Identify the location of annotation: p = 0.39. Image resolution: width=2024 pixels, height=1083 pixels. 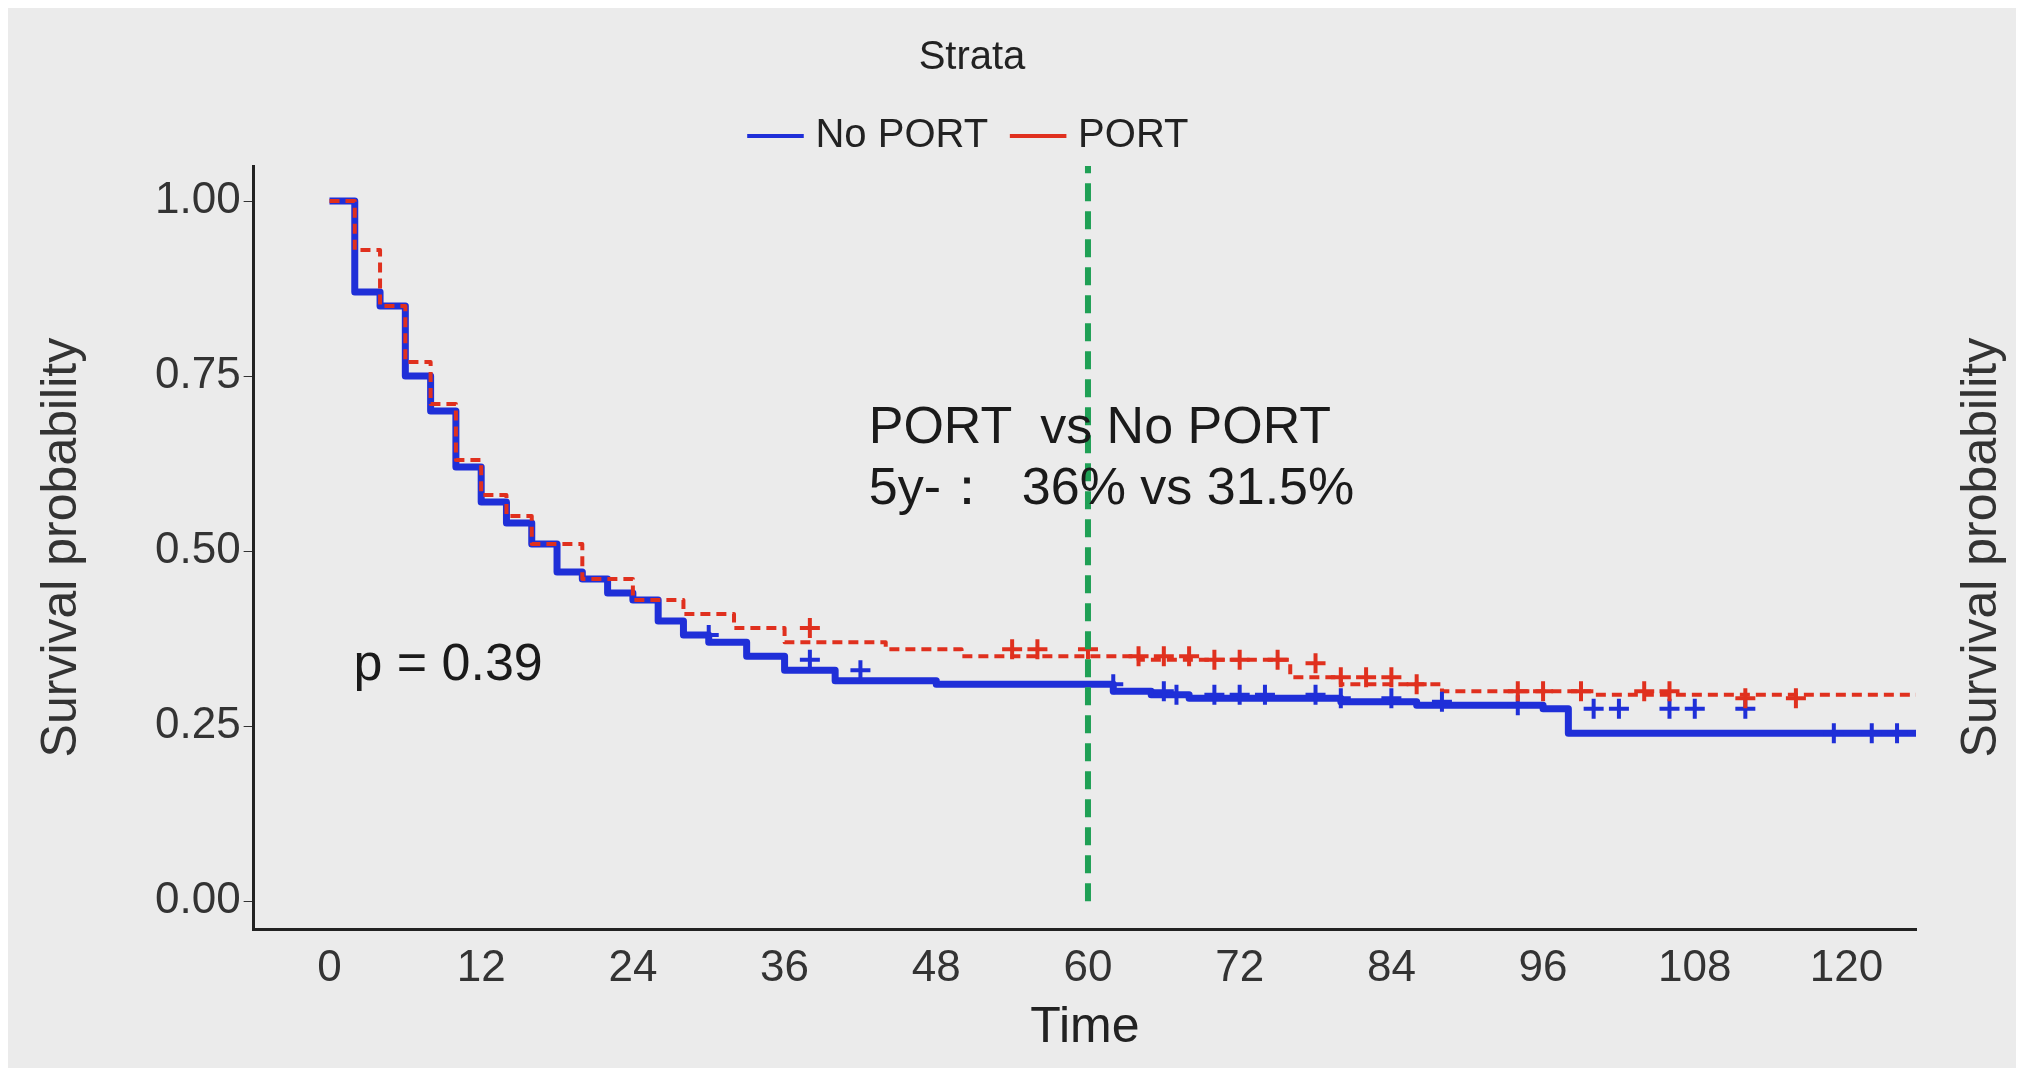
(448, 661).